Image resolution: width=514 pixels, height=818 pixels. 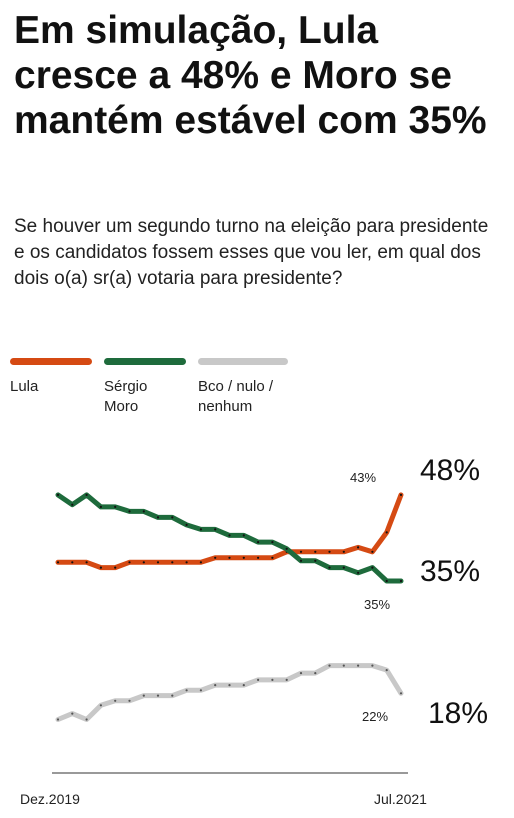 What do you see at coordinates (51, 361) in the screenshot?
I see `legend-swatch-lula` at bounding box center [51, 361].